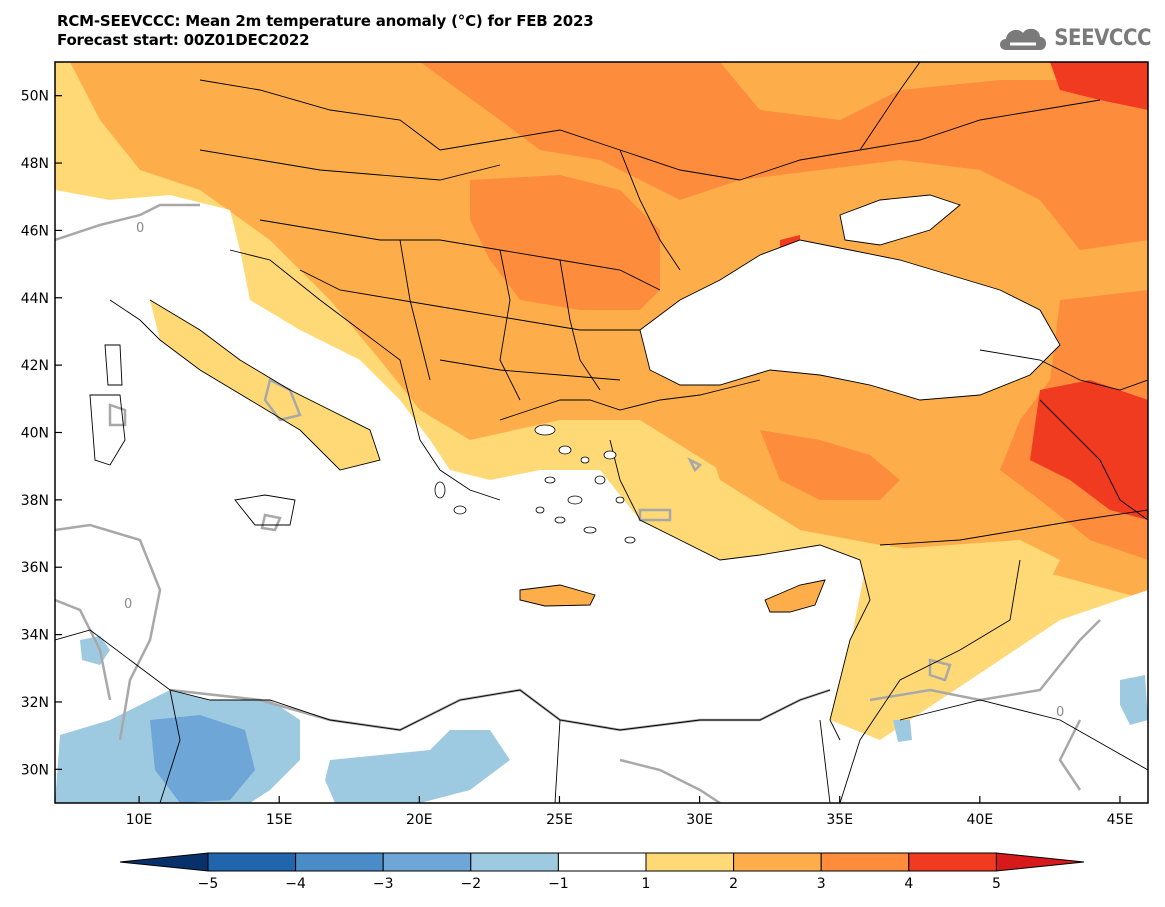 This screenshot has width=1165, height=907. Describe the element at coordinates (383, 884) in the screenshot. I see `colorbar-tick-label: −3` at that location.